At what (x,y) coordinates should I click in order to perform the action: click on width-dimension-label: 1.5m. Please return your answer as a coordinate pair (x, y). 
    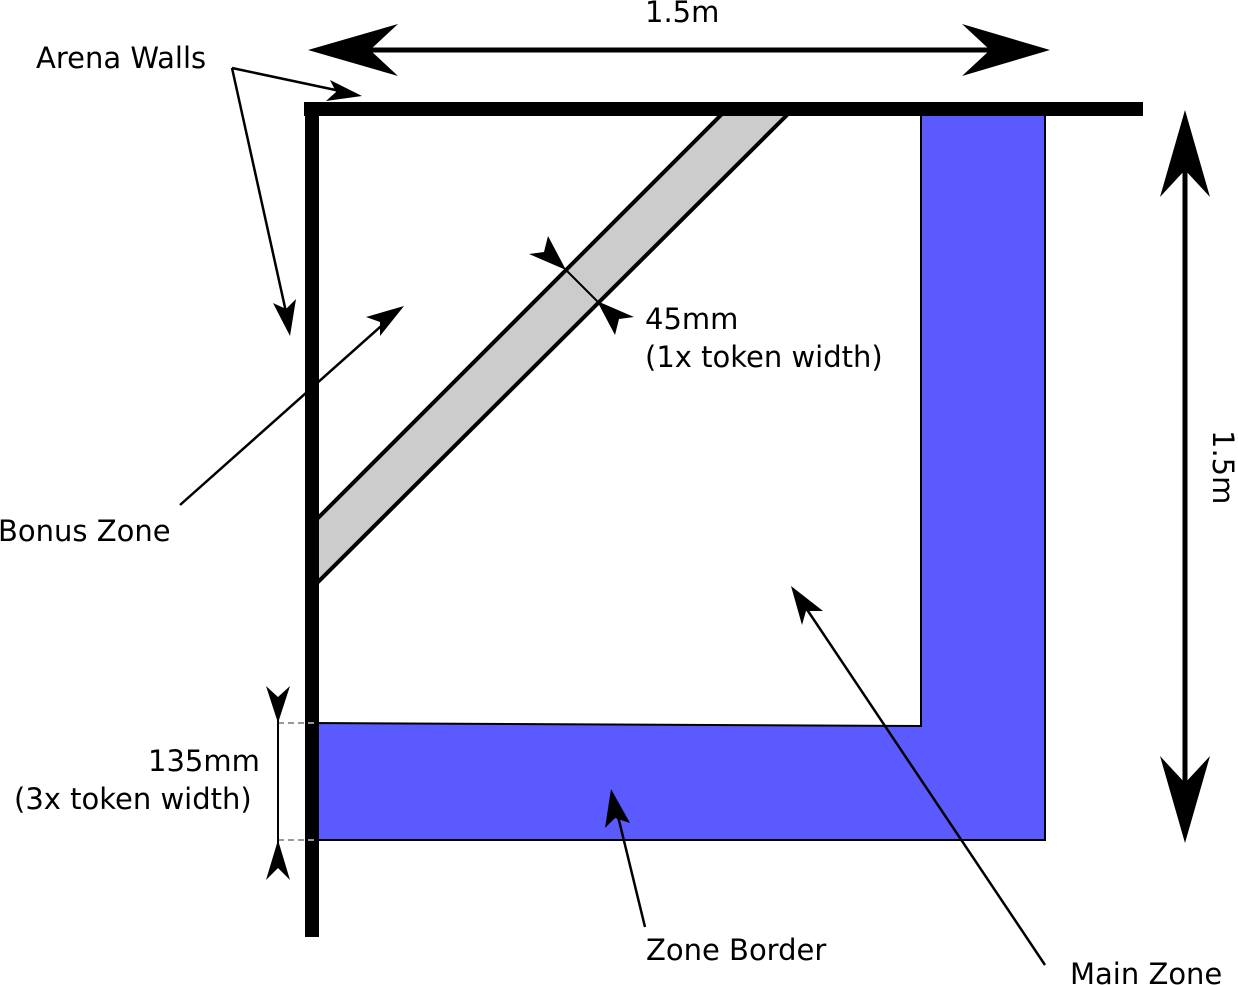
    Looking at the image, I should click on (682, 14).